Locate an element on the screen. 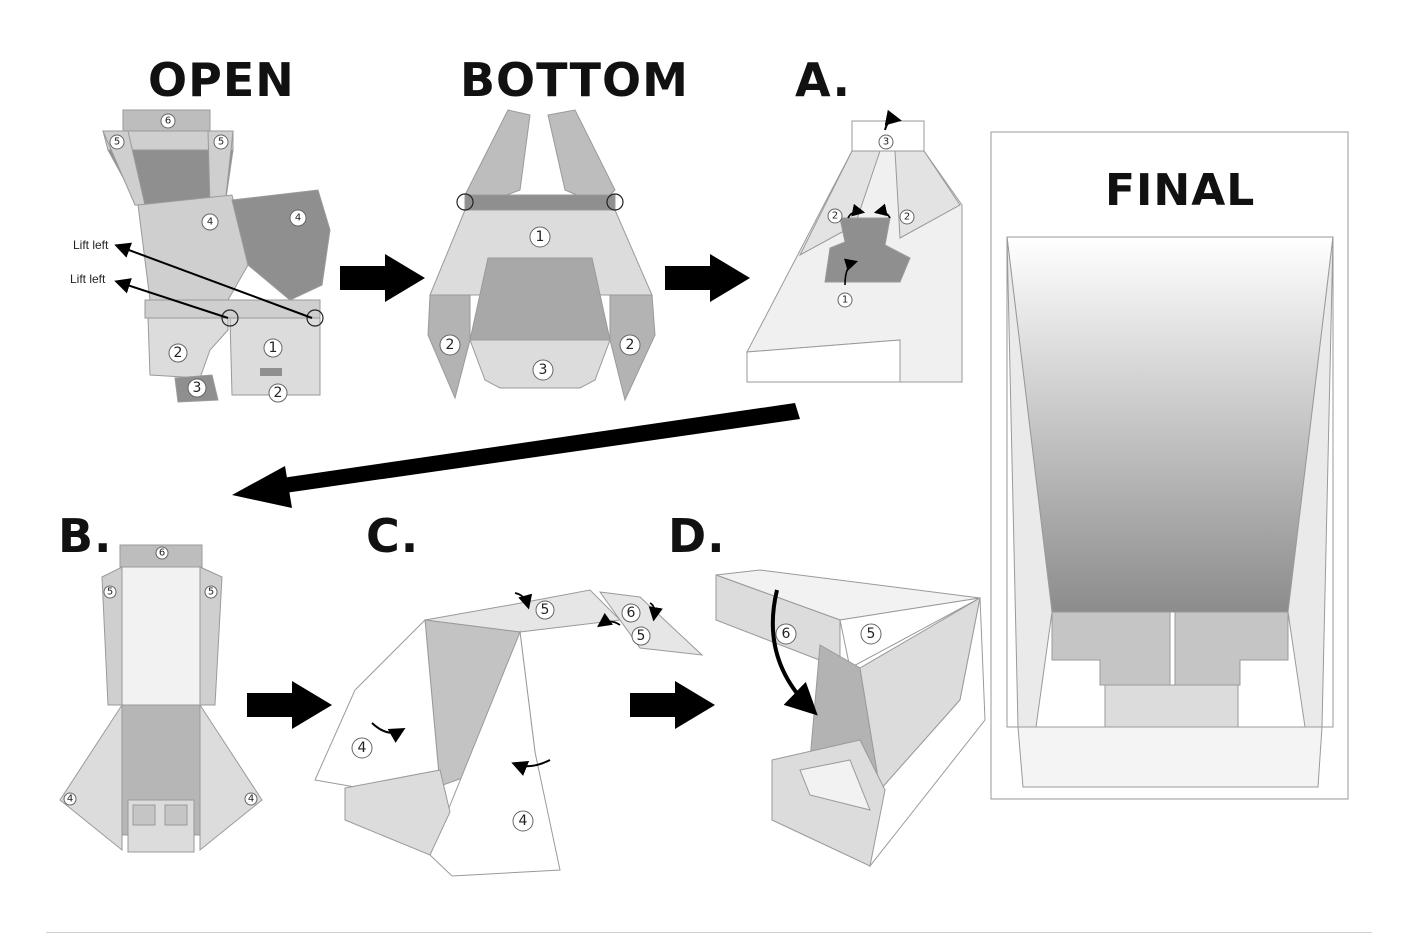 The width and height of the screenshot is (1417, 935). step-title-d: D. is located at coordinates (697, 536).